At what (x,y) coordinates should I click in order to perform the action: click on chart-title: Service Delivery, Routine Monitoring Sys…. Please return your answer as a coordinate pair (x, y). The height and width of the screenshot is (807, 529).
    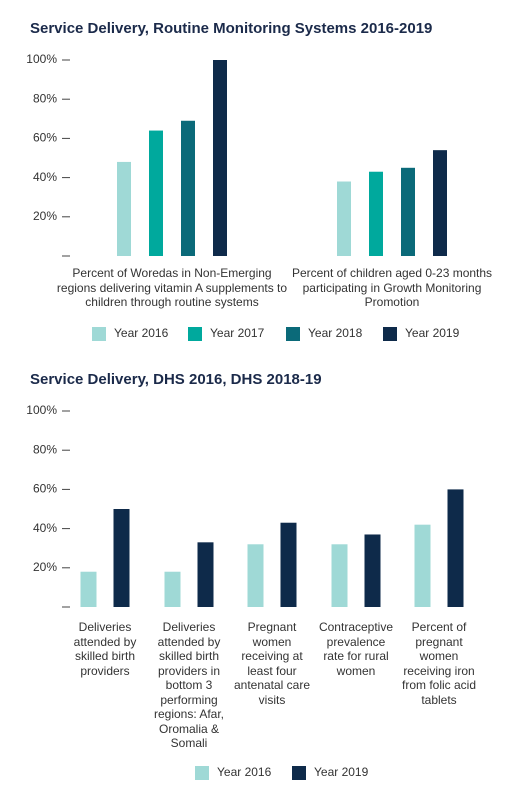
    Looking at the image, I should click on (231, 28).